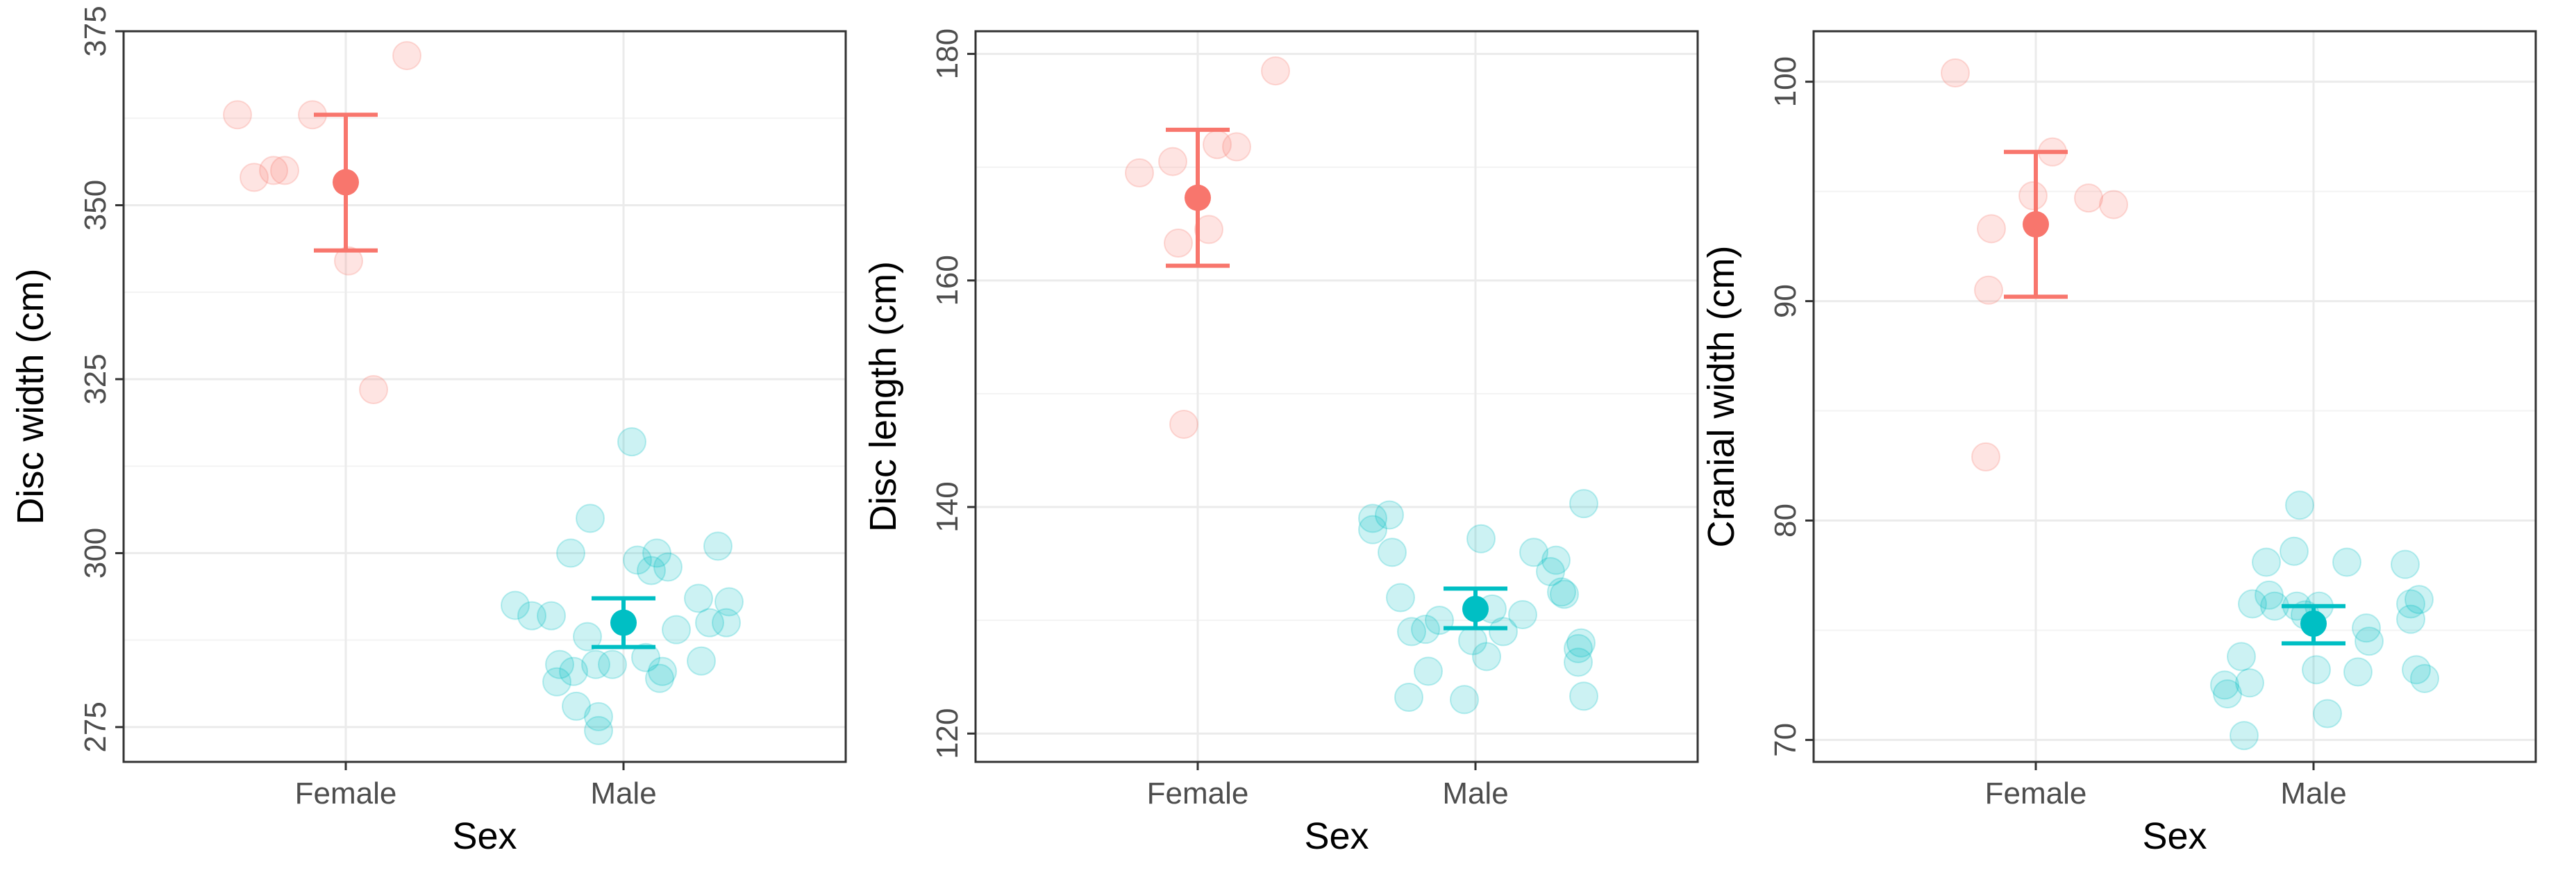 This screenshot has width=2576, height=873. Describe the element at coordinates (1785, 740) in the screenshot. I see `y-tick-label: 70` at that location.